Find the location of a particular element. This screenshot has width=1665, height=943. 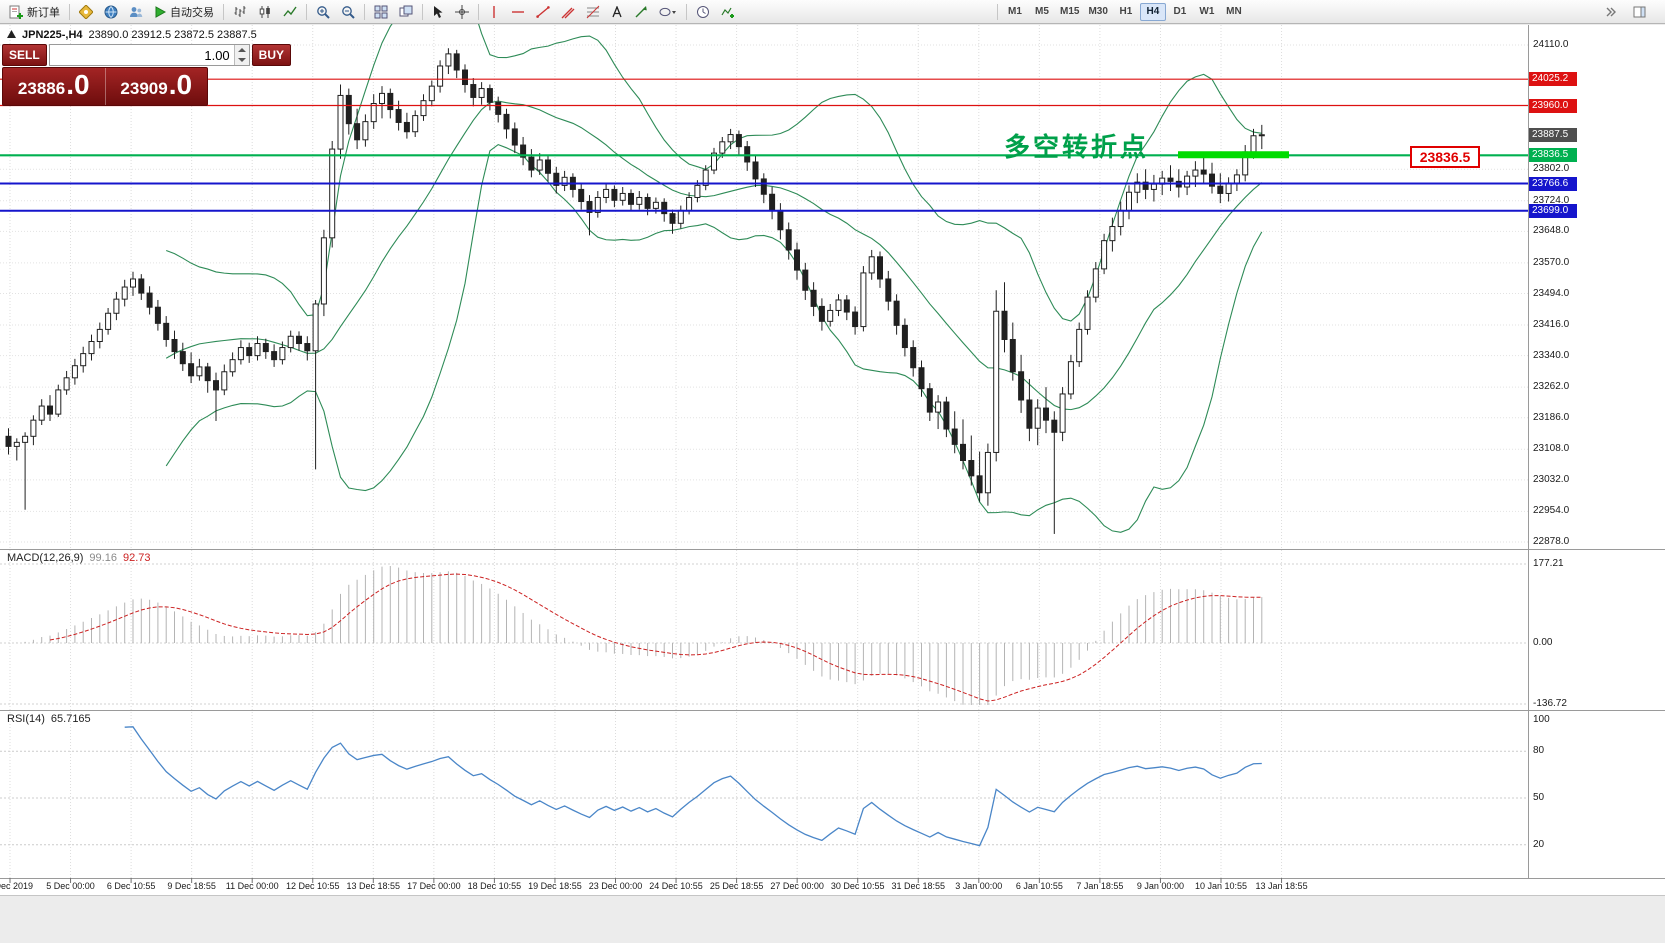

arrow-tool-icon is located at coordinates (641, 12).